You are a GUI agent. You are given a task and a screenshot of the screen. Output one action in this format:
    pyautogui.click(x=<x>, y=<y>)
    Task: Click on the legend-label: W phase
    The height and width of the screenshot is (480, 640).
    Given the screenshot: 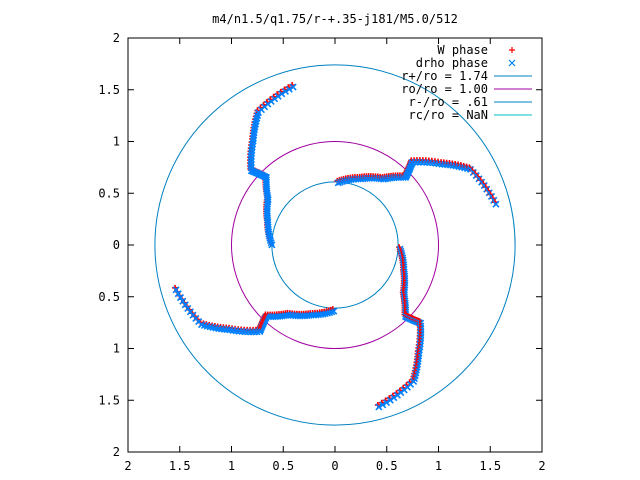 What is the action you would take?
    pyautogui.click(x=462, y=50)
    